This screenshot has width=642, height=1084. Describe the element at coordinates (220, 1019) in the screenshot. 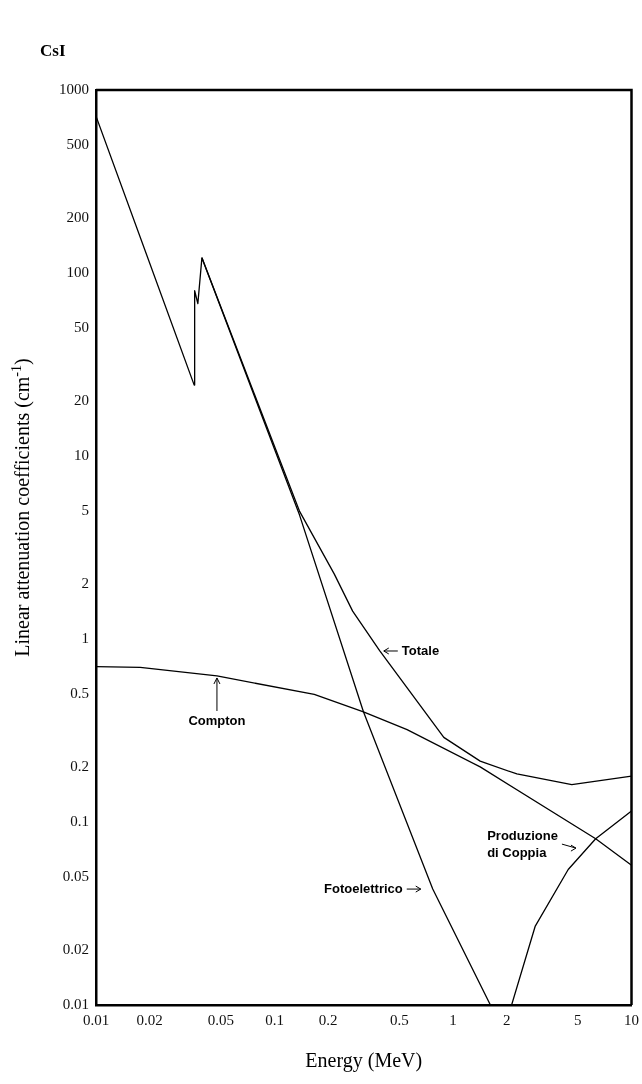

I see `x-tick-label: 0.05` at that location.